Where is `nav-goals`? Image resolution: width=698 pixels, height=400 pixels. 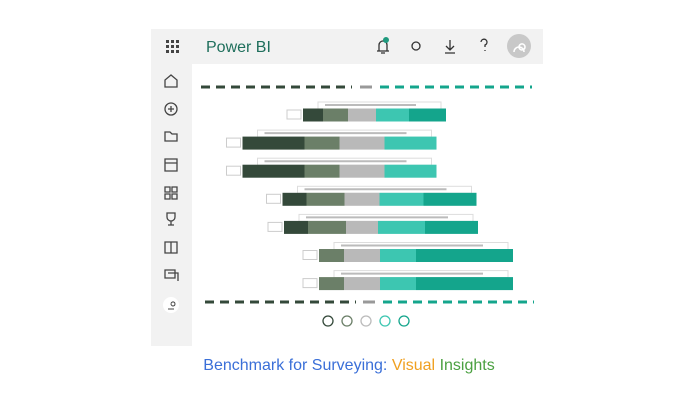 nav-goals is located at coordinates (171, 219).